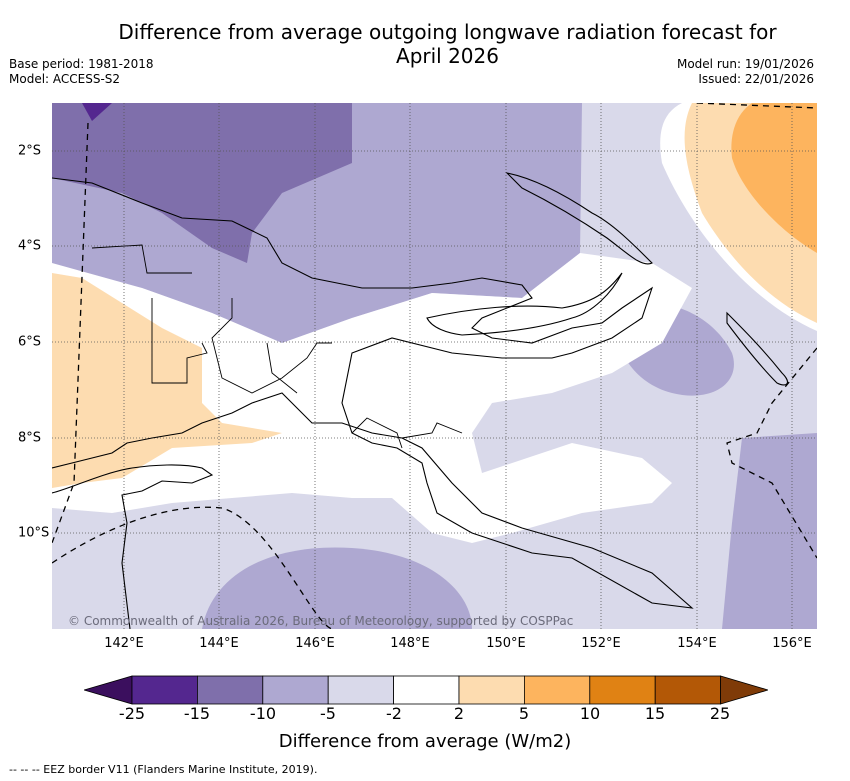 The width and height of the screenshot is (850, 781). I want to click on lat-label: 4°S, so click(30, 246).